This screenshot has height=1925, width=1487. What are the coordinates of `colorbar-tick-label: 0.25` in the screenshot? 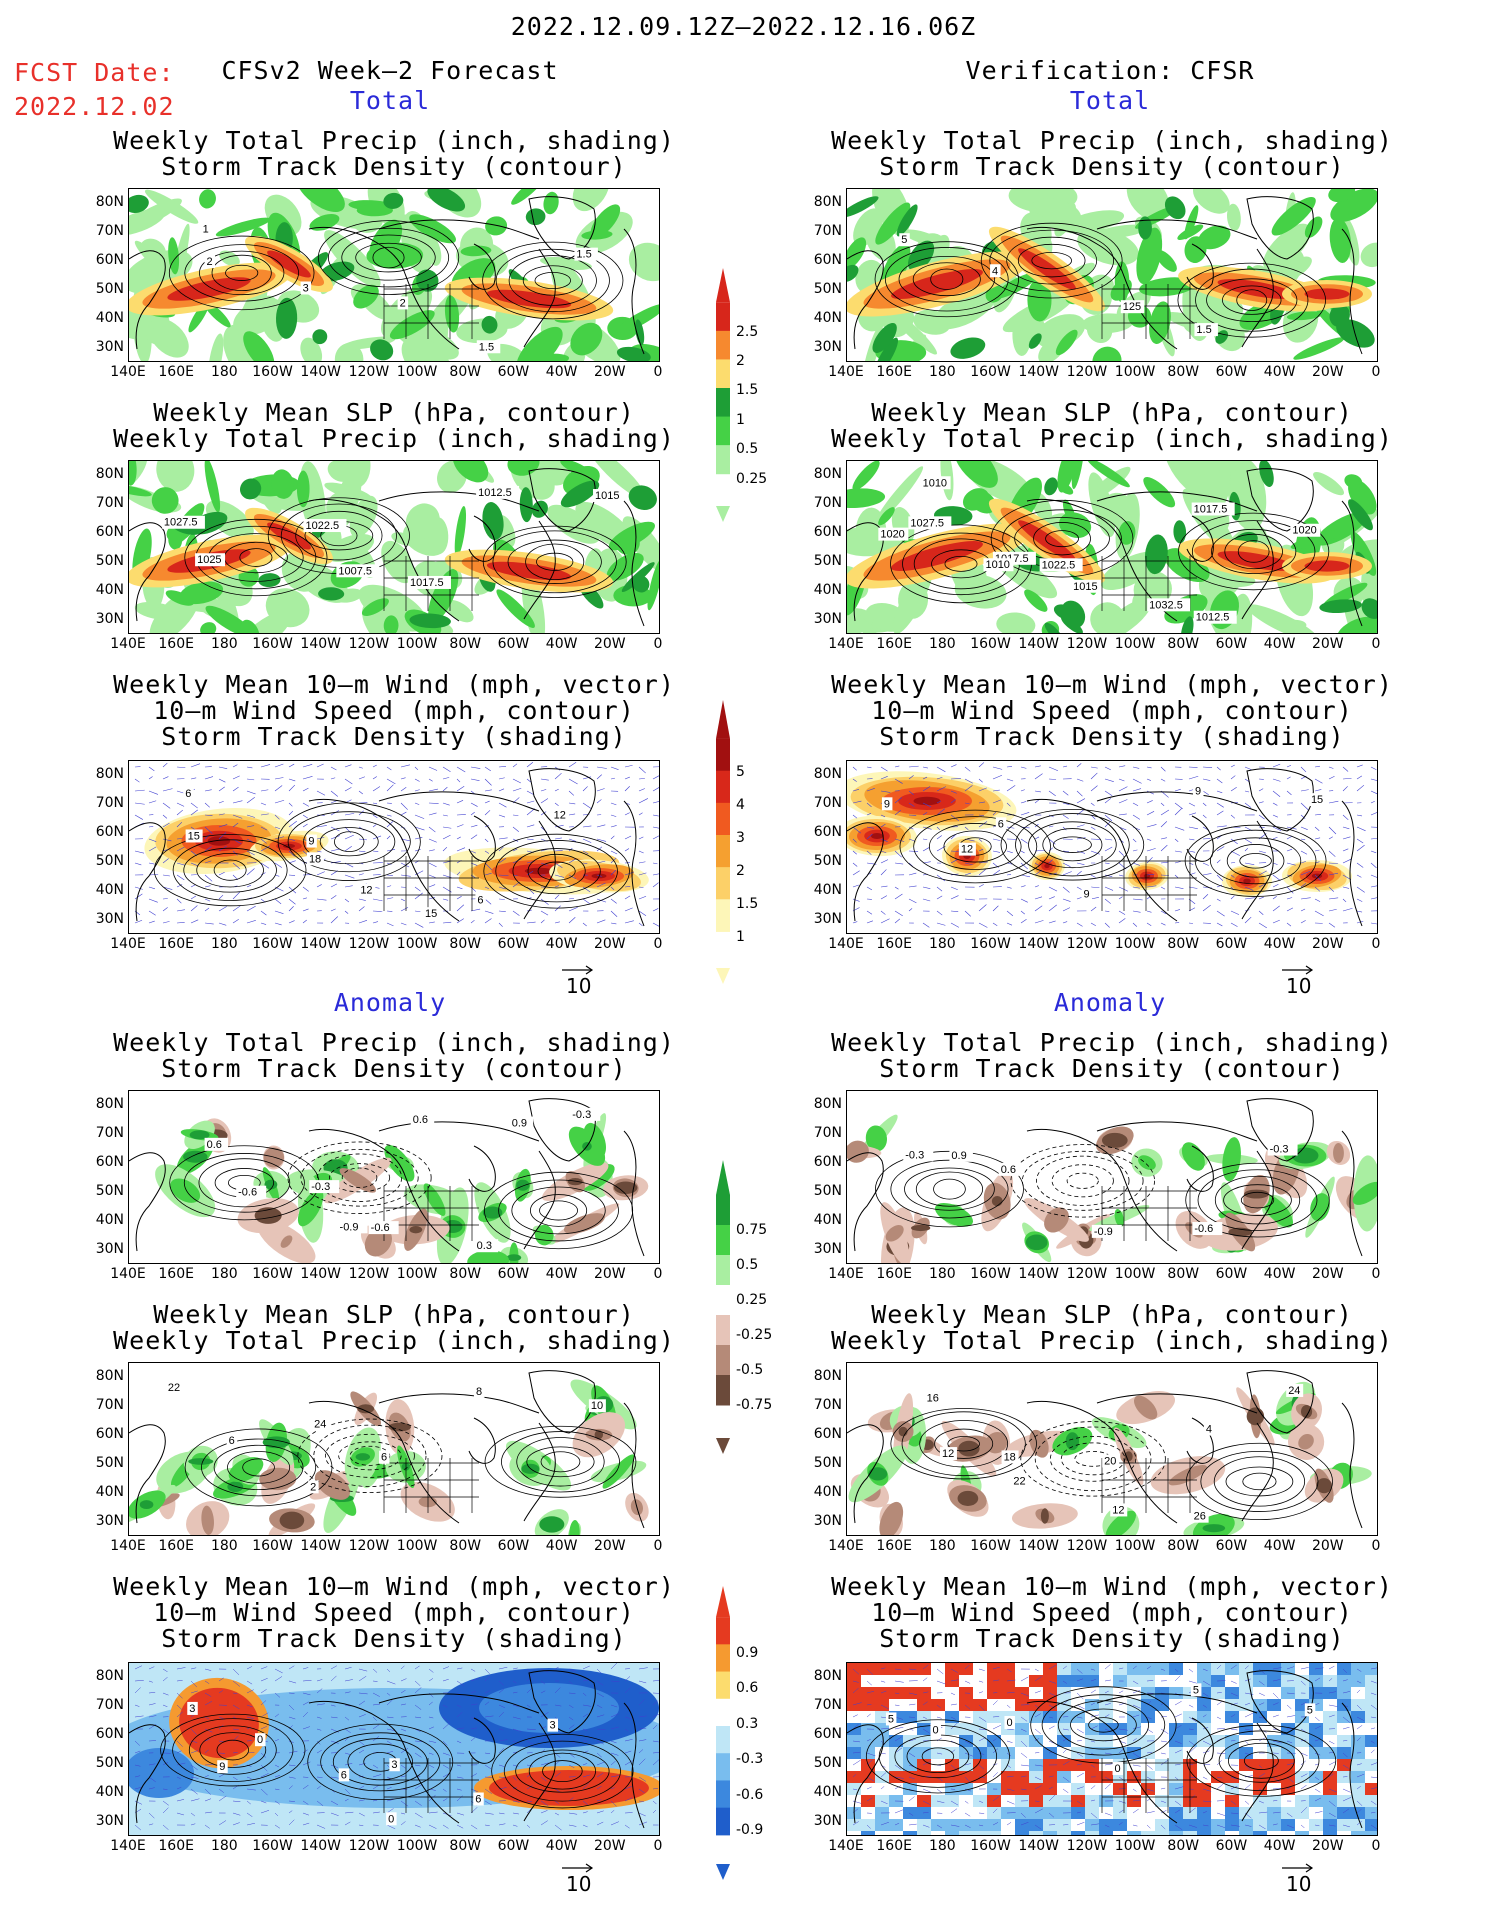 It's located at (752, 478).